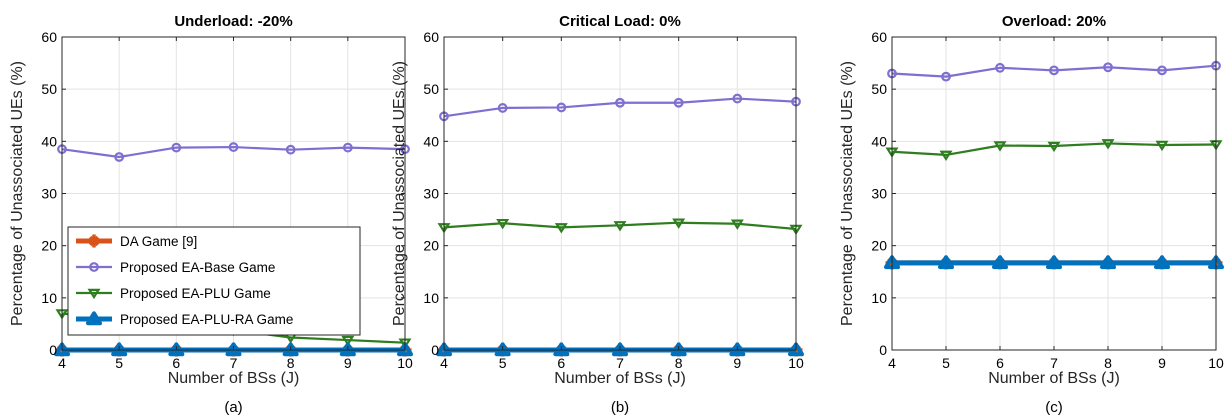 The width and height of the screenshot is (1230, 420). I want to click on subfigure-caption: (b), so click(620, 407).